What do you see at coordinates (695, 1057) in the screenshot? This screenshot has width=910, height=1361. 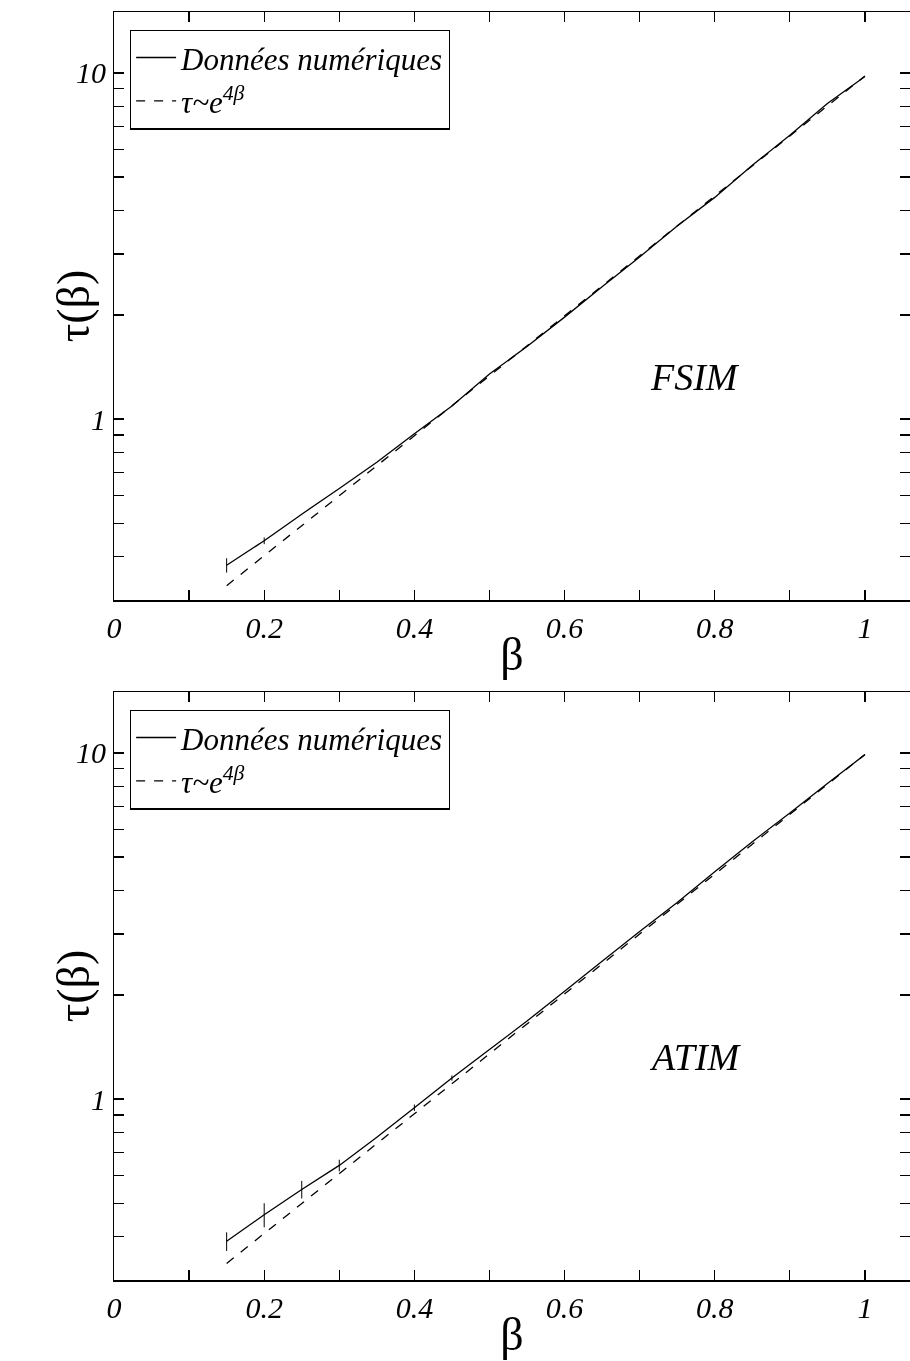 I see `annotation: ATIM` at bounding box center [695, 1057].